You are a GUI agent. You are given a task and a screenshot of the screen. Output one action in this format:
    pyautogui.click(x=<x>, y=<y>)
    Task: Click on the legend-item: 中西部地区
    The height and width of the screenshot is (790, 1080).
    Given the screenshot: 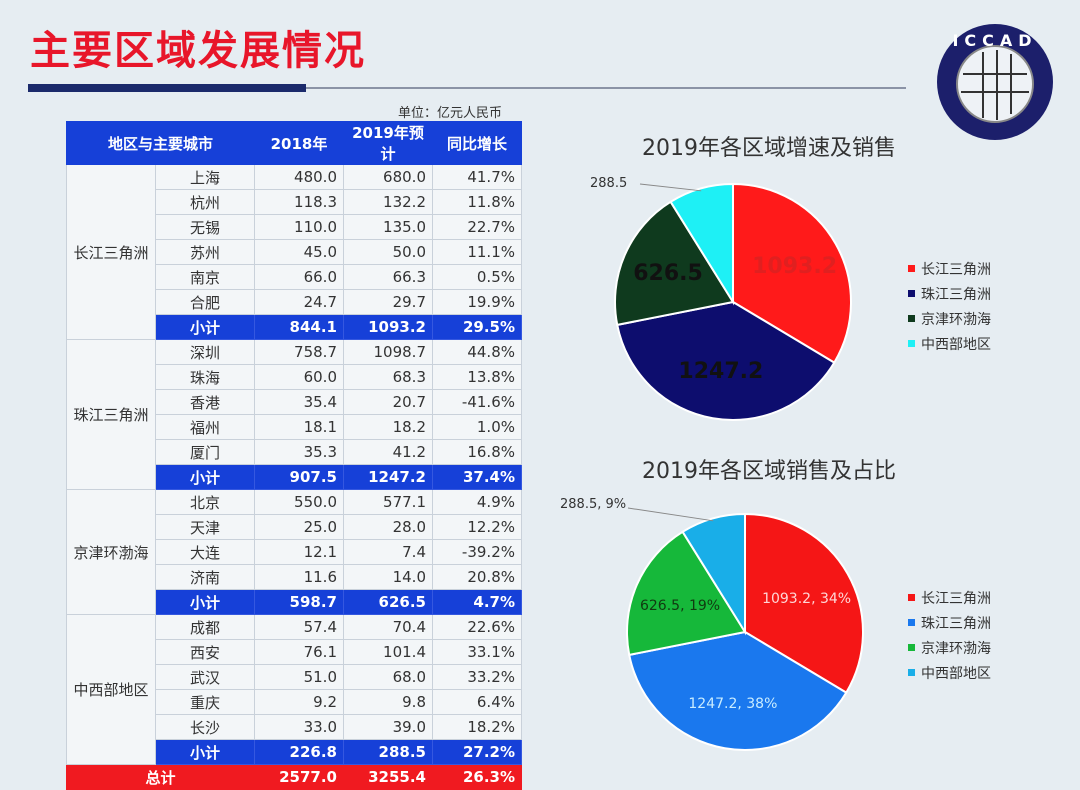 What is the action you would take?
    pyautogui.click(x=949, y=672)
    